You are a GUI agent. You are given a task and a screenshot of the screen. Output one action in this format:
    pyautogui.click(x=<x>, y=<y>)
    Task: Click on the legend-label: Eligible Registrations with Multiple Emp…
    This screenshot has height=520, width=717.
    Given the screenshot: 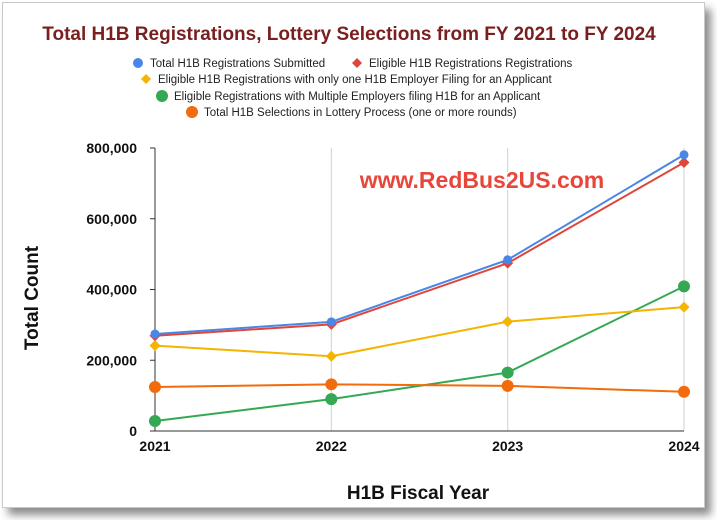 What is the action you would take?
    pyautogui.click(x=357, y=97)
    